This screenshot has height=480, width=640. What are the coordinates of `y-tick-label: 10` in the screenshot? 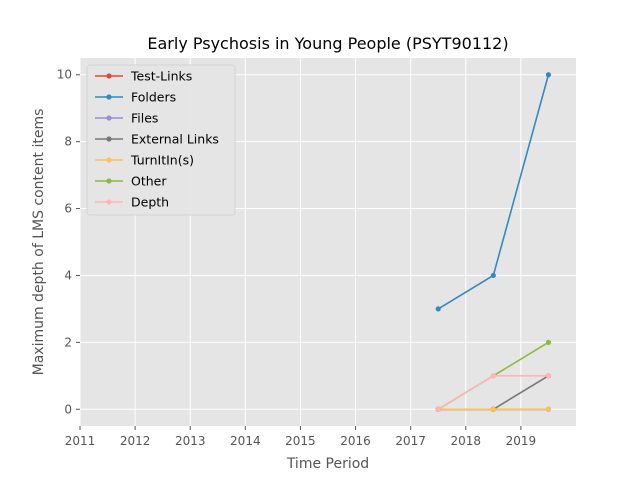 It's located at (64, 75).